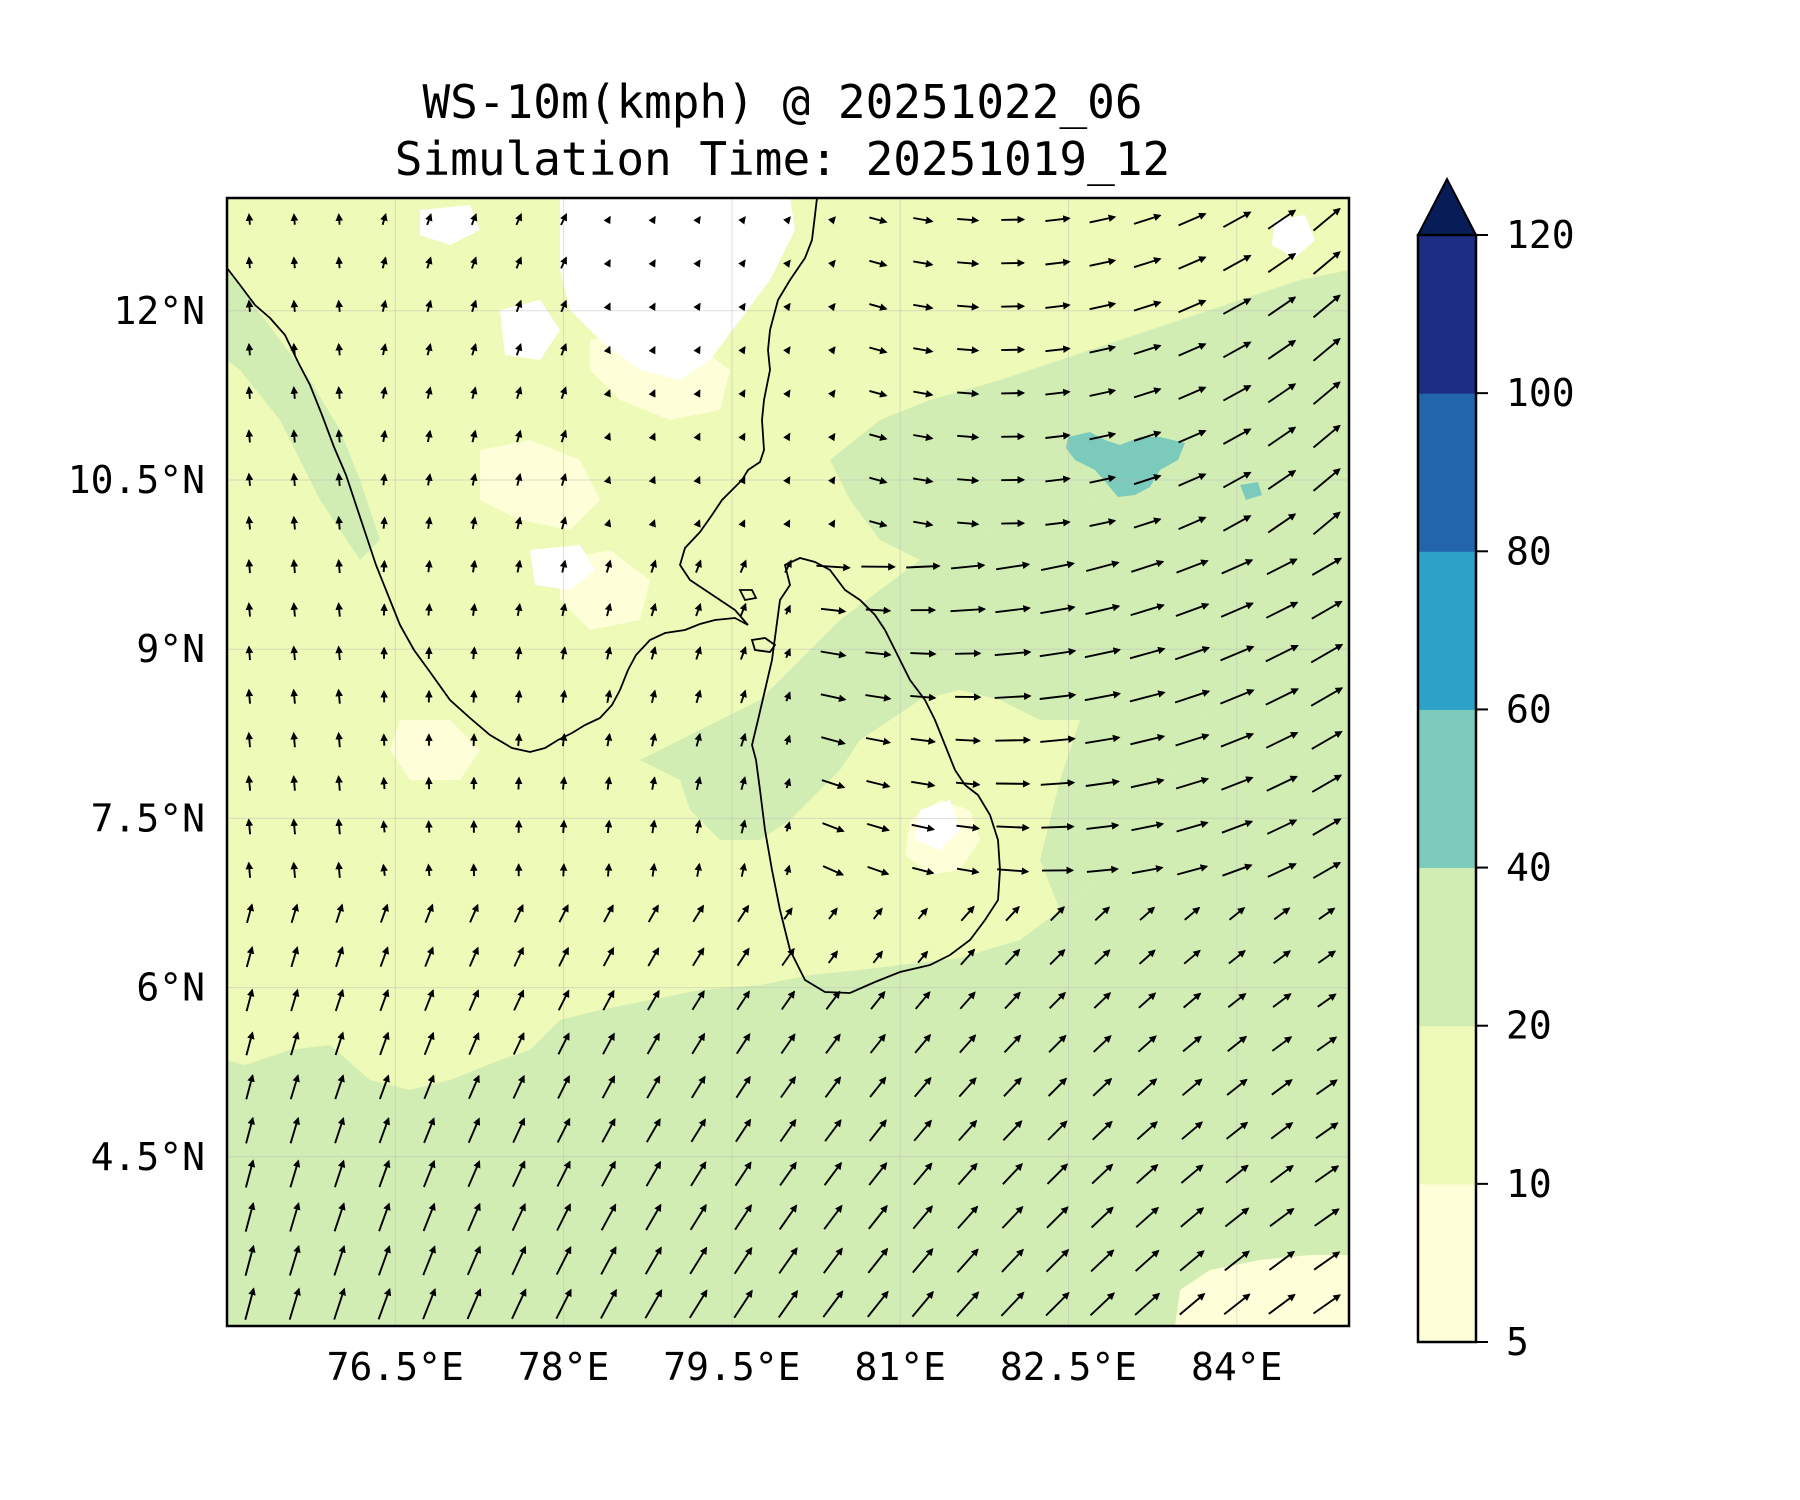 The height and width of the screenshot is (1500, 1800). I want to click on coastline-rameswaram-island, so click(748, 595).